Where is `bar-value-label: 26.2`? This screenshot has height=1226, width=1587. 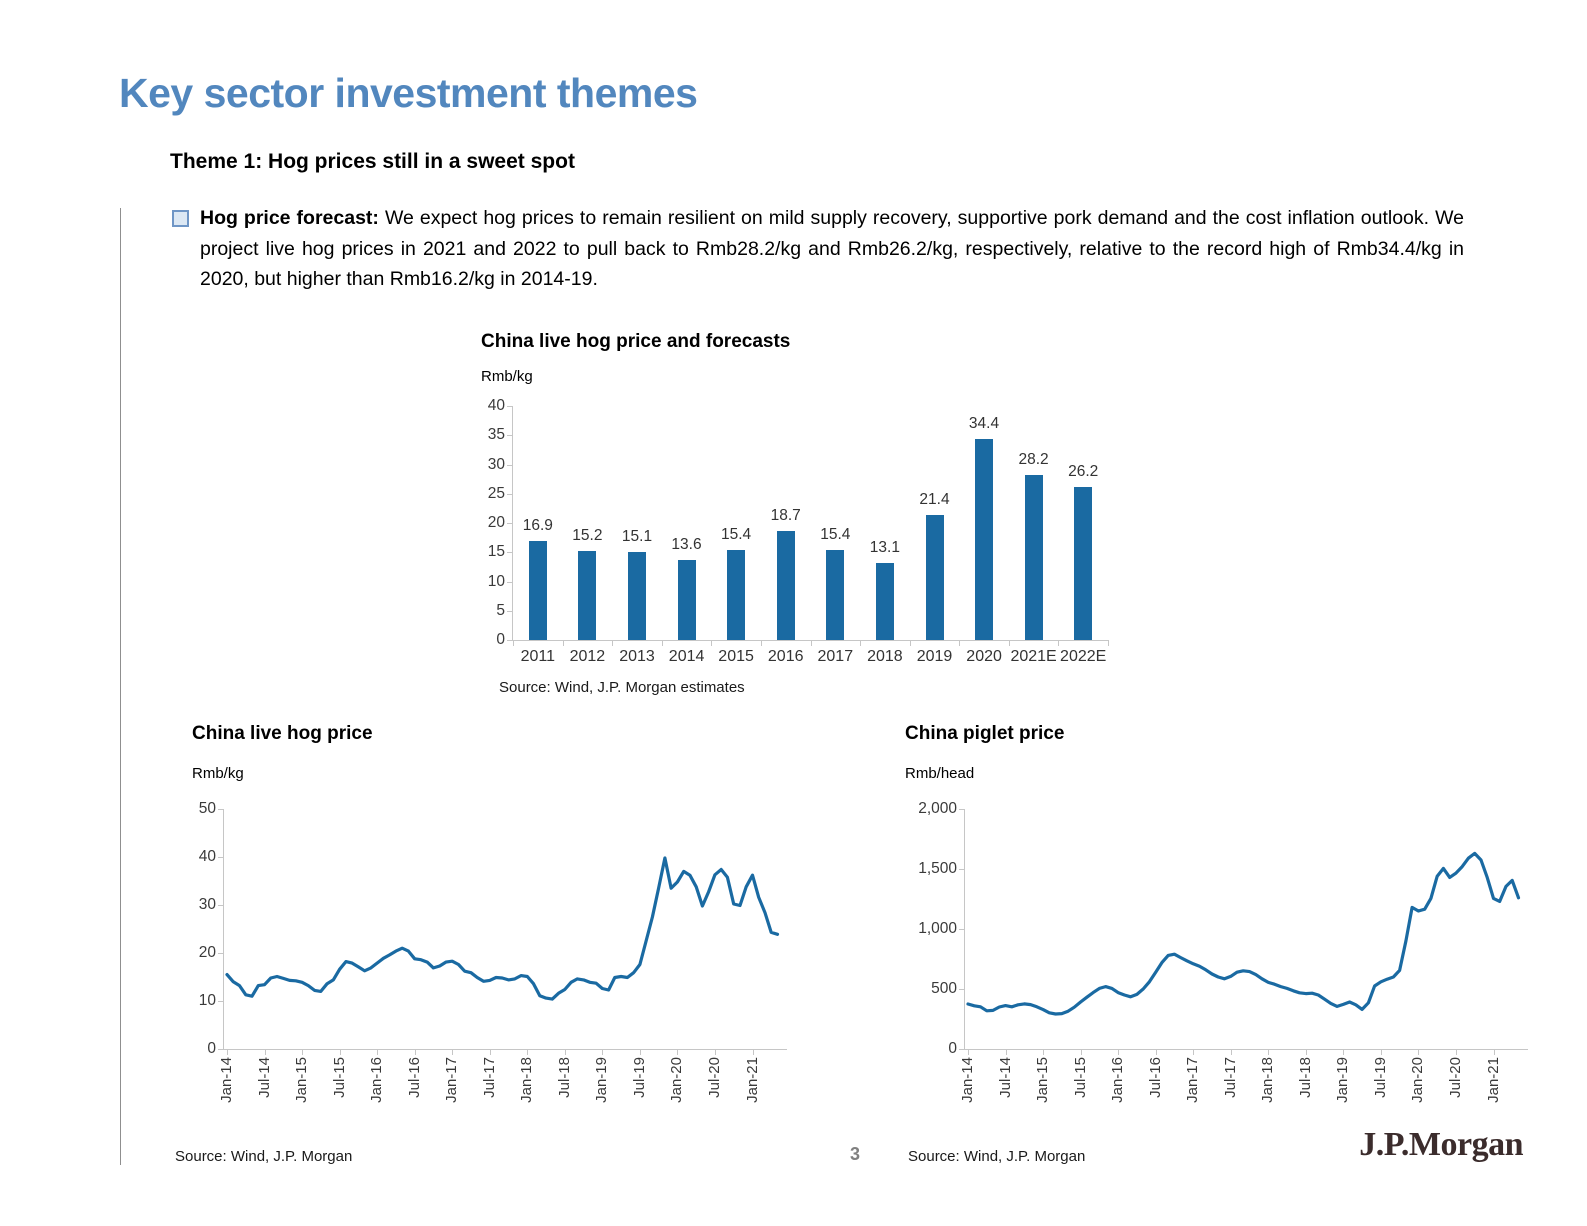 bar-value-label: 26.2 is located at coordinates (1083, 471).